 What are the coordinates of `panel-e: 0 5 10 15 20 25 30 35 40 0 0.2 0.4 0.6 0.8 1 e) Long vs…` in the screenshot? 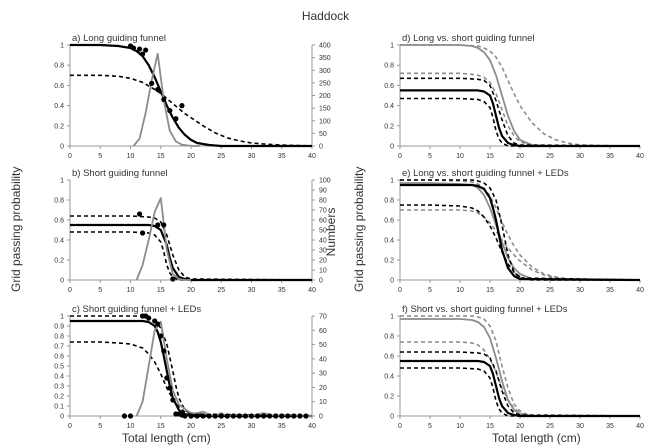 It's located at (514, 231).